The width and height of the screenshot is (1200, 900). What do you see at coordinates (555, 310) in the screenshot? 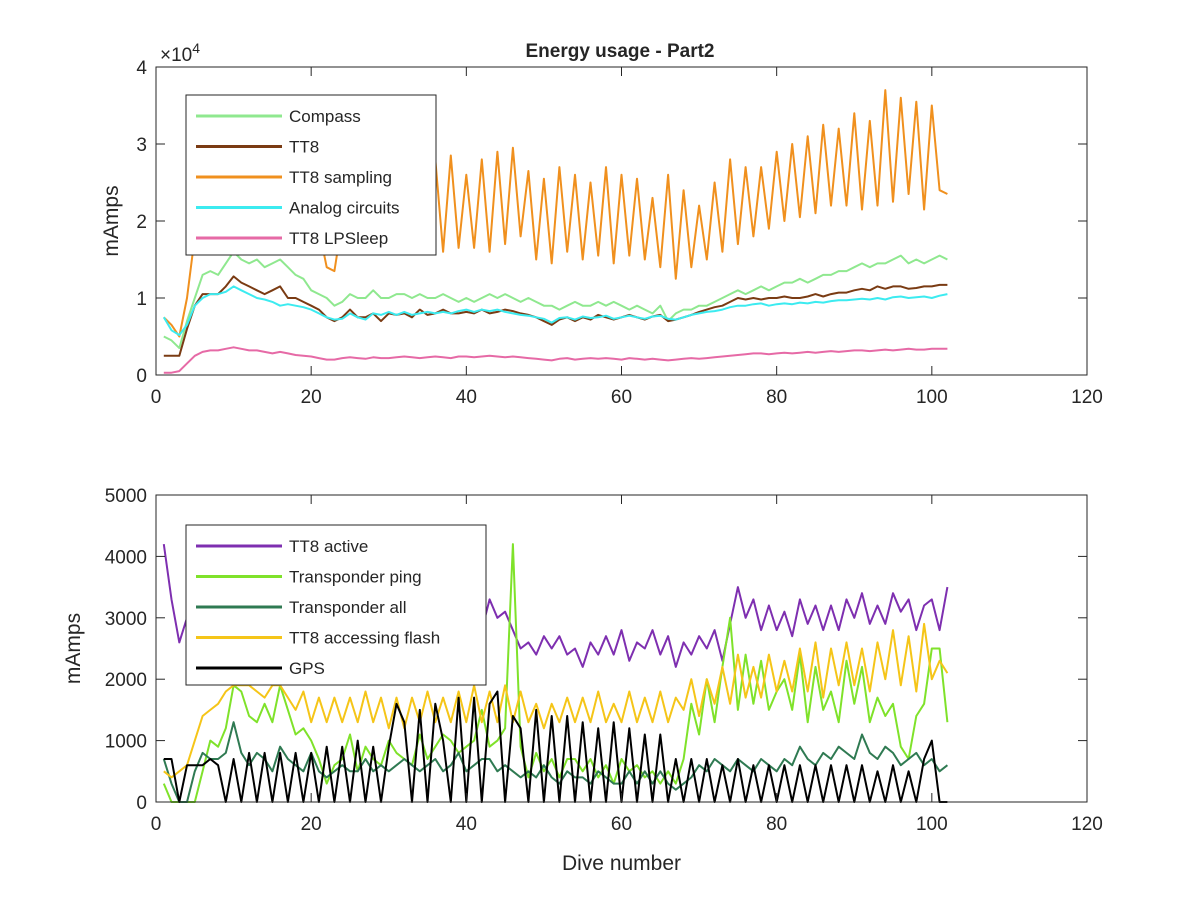
I see `series-line-analog-circuits` at bounding box center [555, 310].